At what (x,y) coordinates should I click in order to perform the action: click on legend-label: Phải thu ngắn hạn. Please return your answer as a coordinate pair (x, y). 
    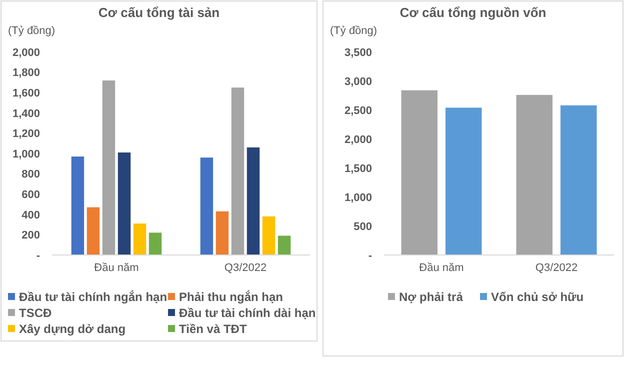
    Looking at the image, I should click on (231, 297).